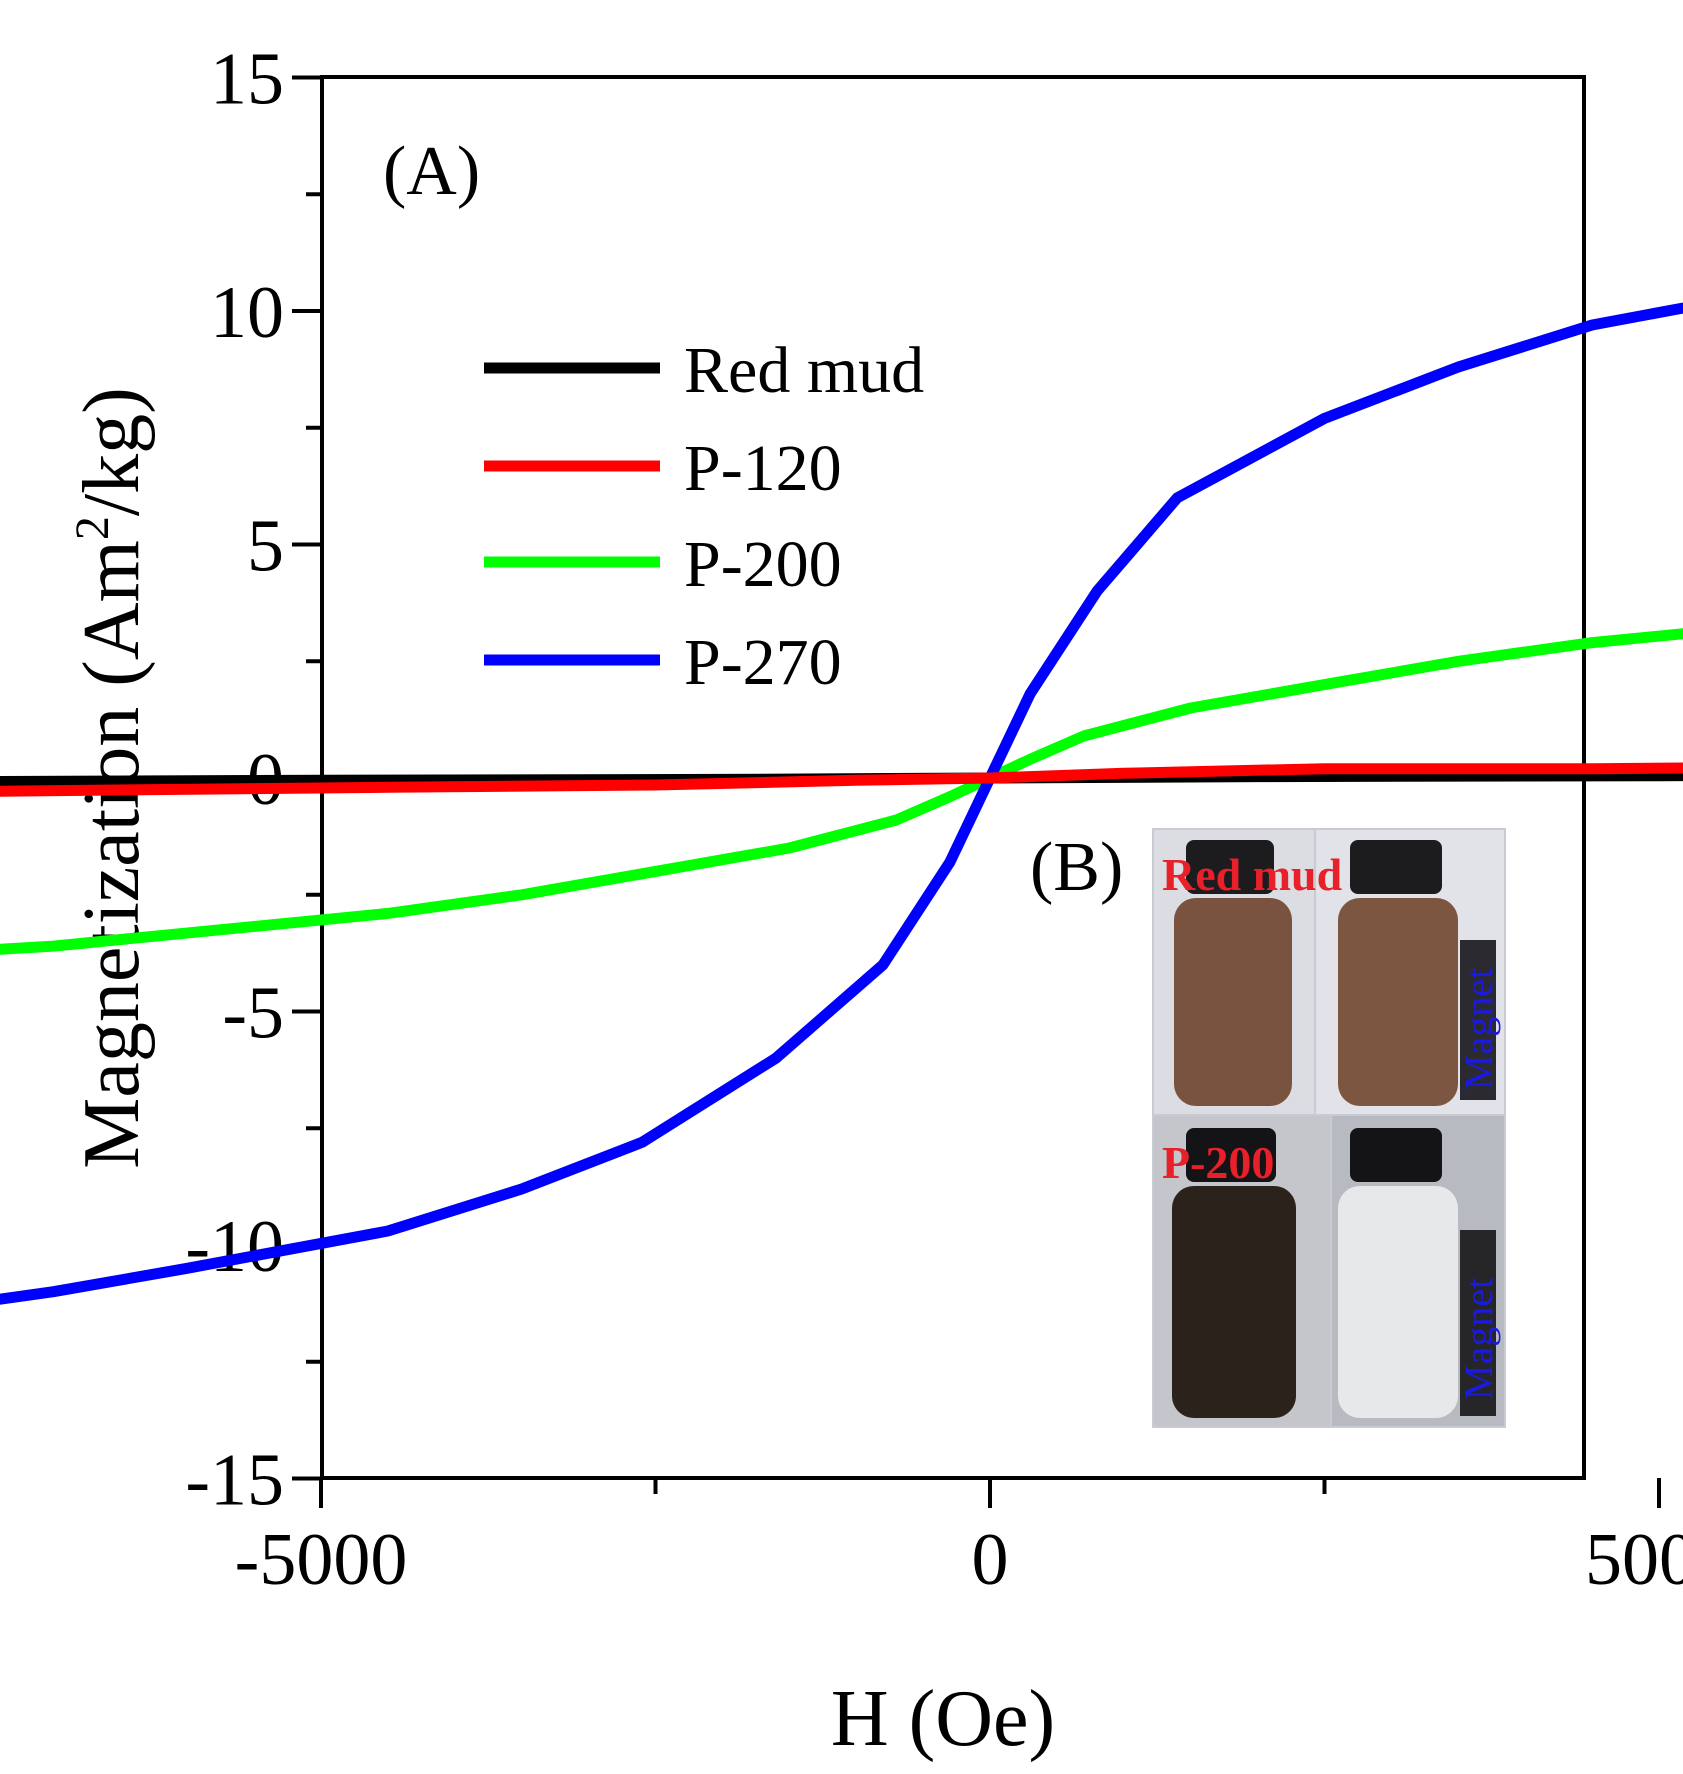  What do you see at coordinates (1231, 1155) in the screenshot?
I see `bottle-cap-bottom-left` at bounding box center [1231, 1155].